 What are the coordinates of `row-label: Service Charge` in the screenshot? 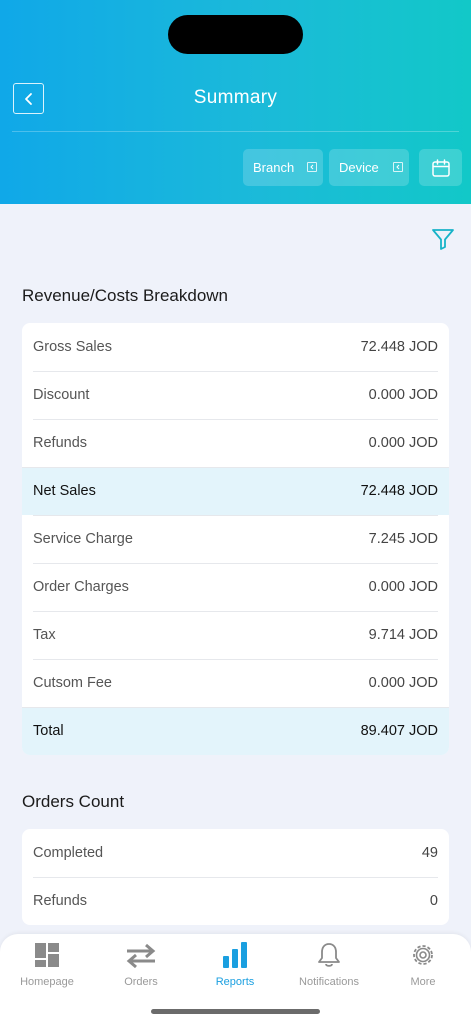 It's located at (83, 539).